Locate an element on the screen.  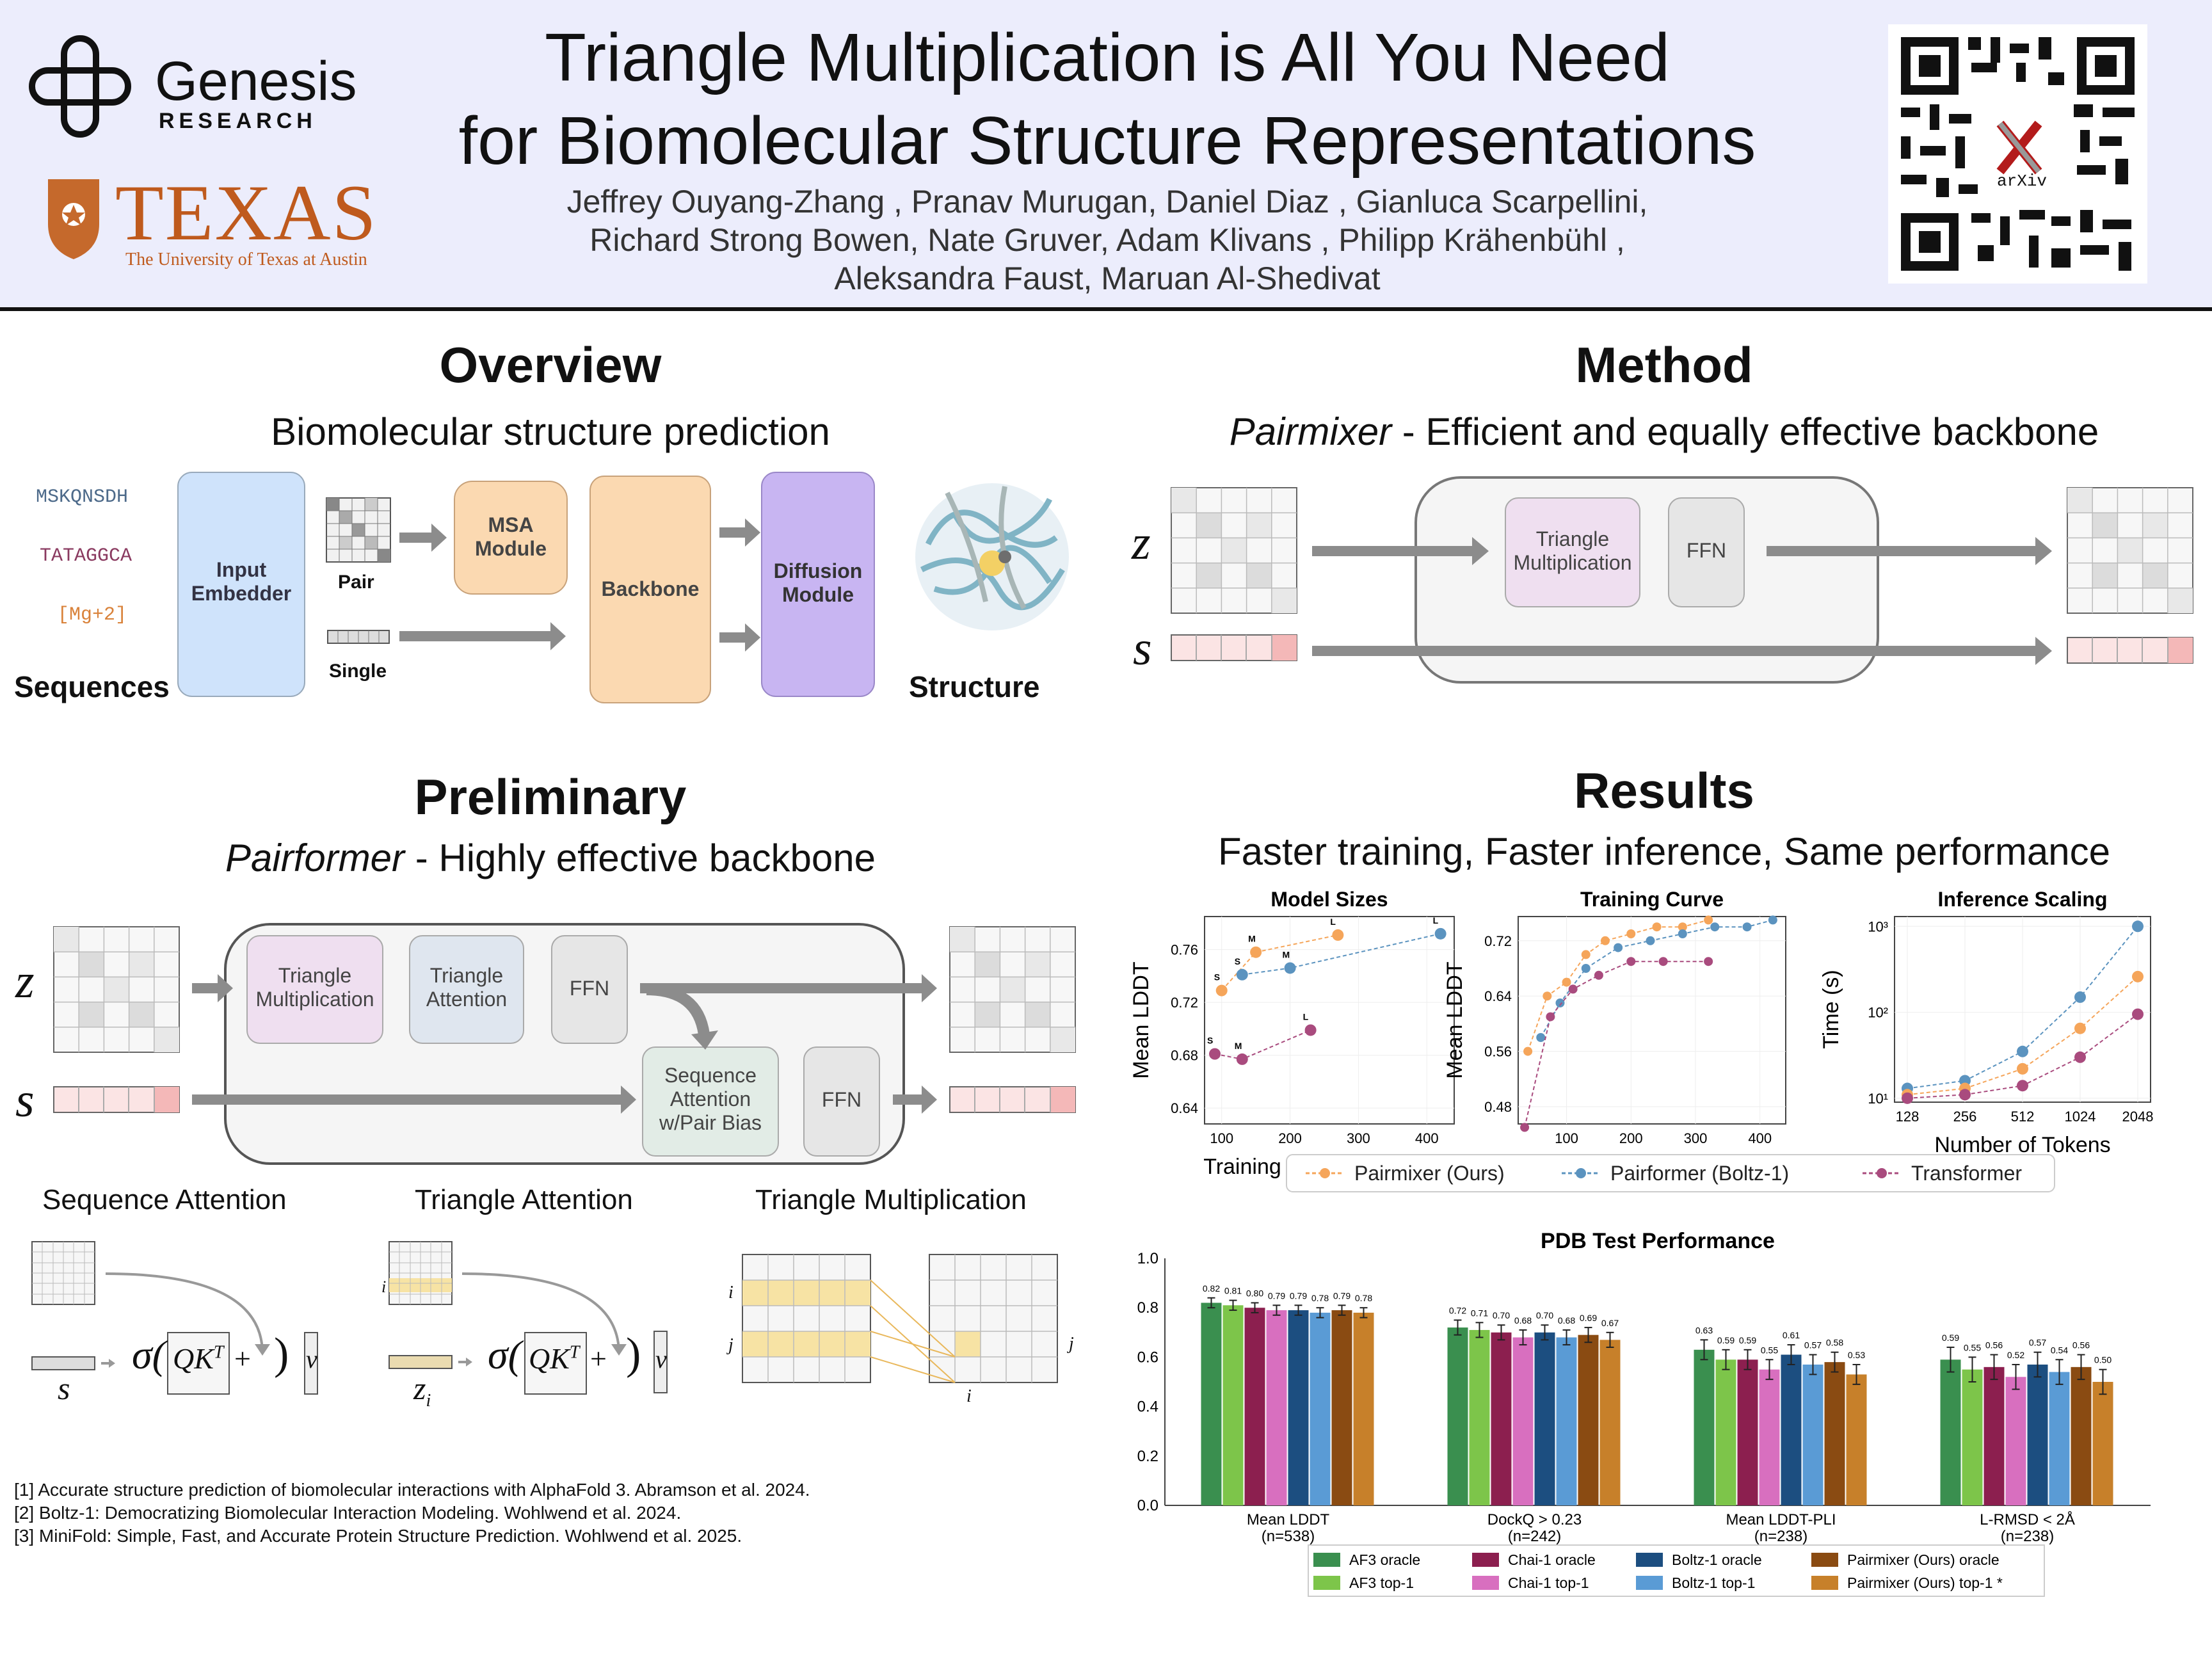
y-tick-label: 10³ is located at coordinates (1878, 926).